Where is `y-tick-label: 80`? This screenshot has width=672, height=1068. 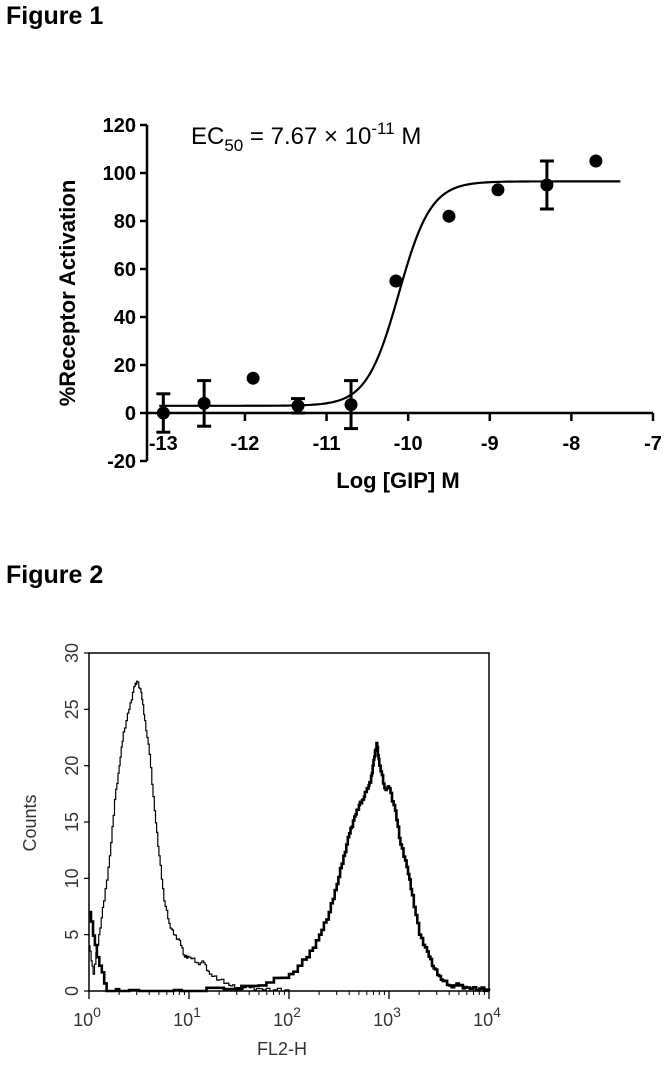
y-tick-label: 80 is located at coordinates (125, 222).